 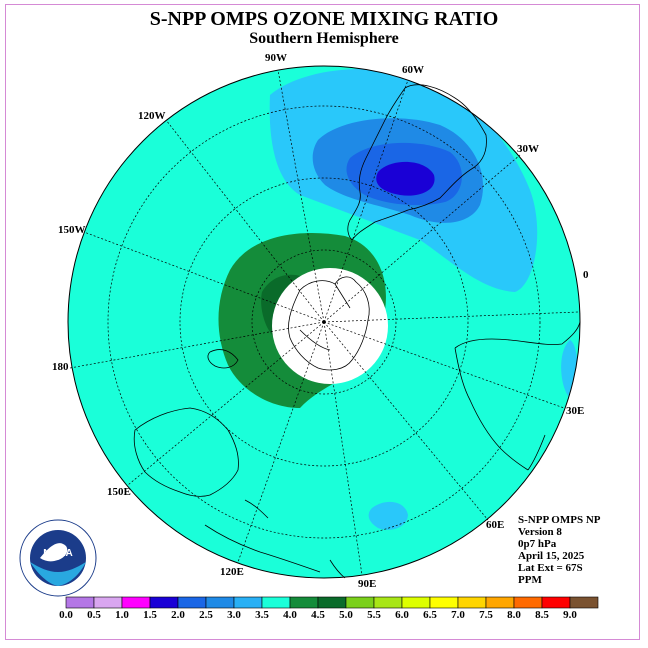 What do you see at coordinates (537, 544) in the screenshot?
I see `info-line-3: 0p7 hPa` at bounding box center [537, 544].